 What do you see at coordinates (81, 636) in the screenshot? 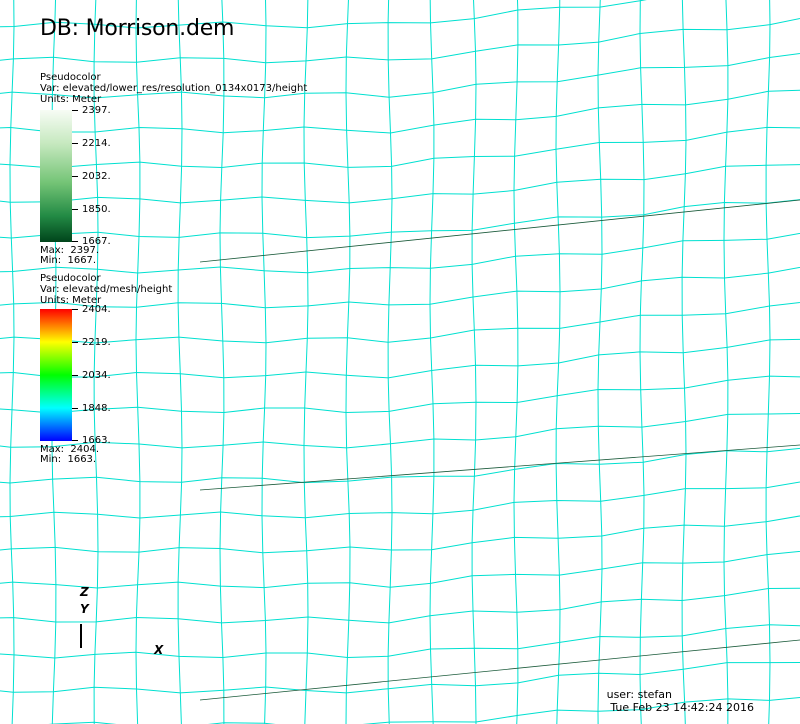
I see `axis-triad-line` at bounding box center [81, 636].